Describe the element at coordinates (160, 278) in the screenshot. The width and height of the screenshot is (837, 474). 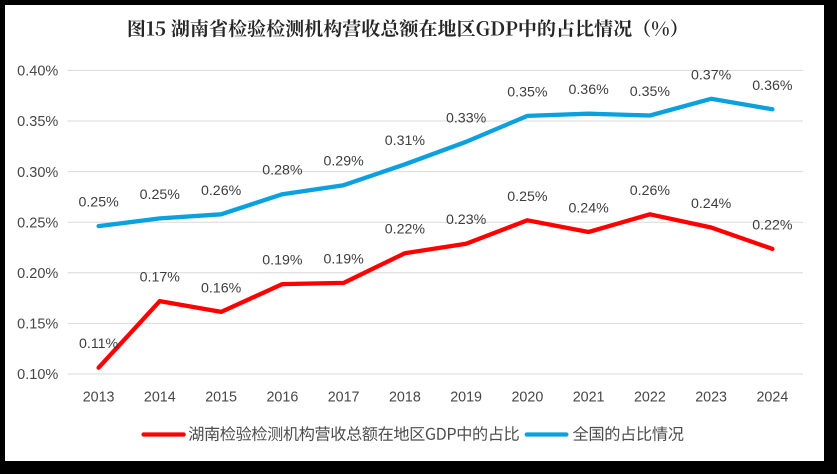
I see `svg-text: 0.17%` at that location.